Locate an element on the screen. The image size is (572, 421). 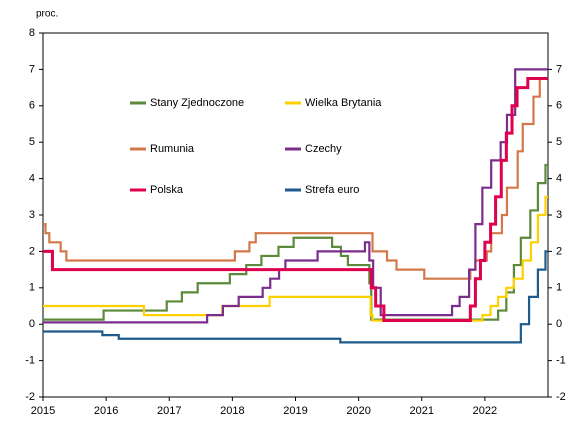
x-tick-label: 2020 is located at coordinates (358, 411).